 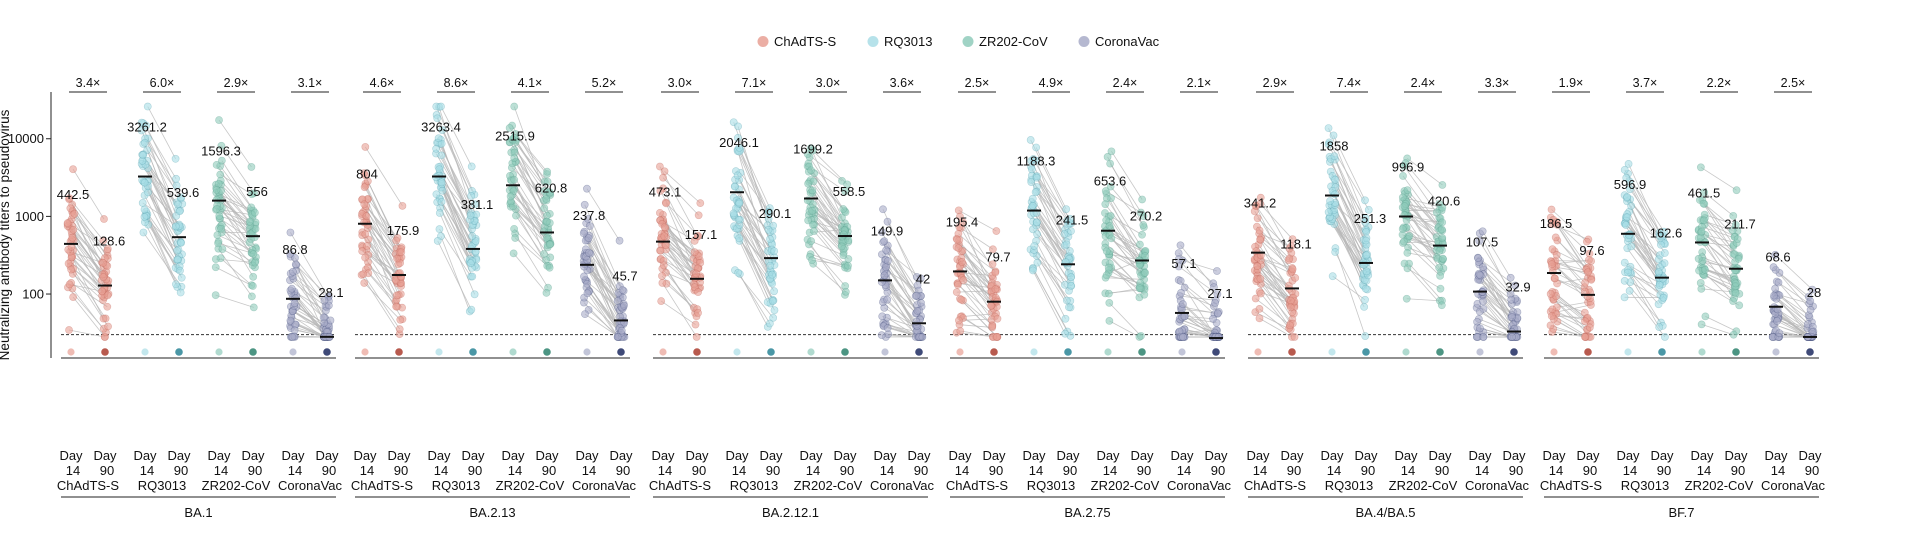 I want to click on gmt-label-day90: 381.1, so click(x=477, y=204).